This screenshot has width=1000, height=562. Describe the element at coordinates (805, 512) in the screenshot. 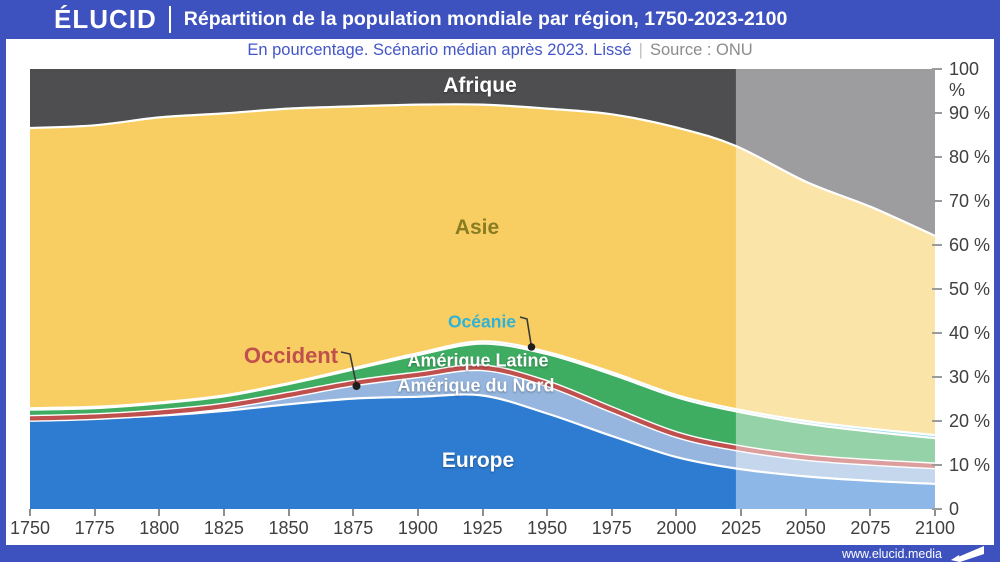

I see `x-tick-2050` at that location.